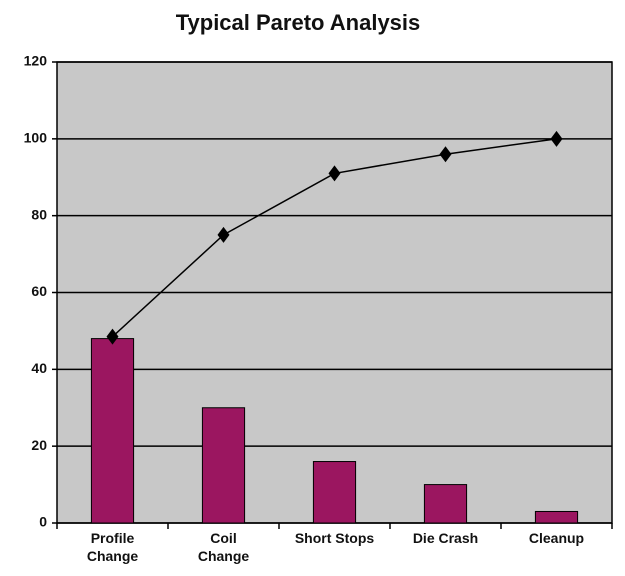 Image resolution: width=625 pixels, height=576 pixels. I want to click on y-tick-label: 40, so click(39, 368).